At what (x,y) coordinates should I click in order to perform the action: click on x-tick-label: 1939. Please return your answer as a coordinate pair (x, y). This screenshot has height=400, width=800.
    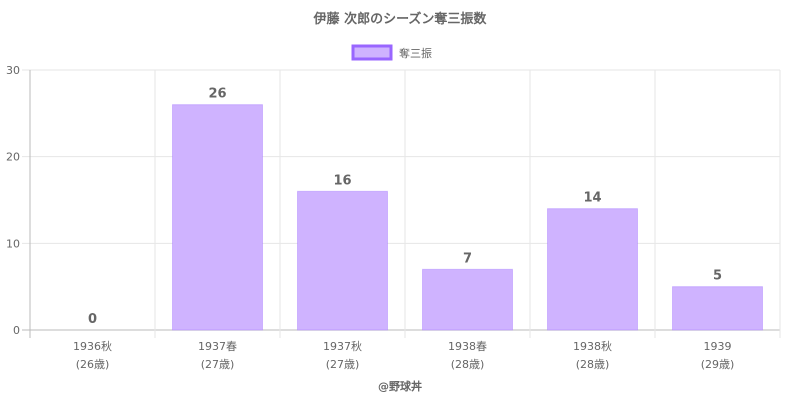
    Looking at the image, I should click on (718, 346).